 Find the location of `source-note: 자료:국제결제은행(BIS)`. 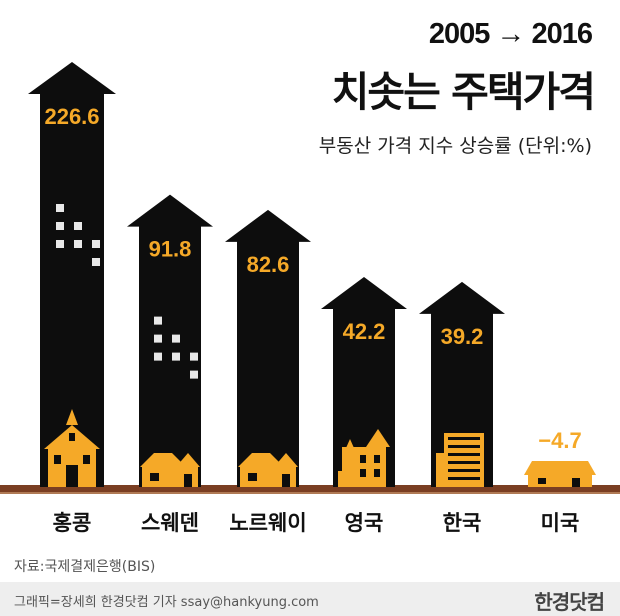

source-note: 자료:국제결제은행(BIS) is located at coordinates (85, 567).